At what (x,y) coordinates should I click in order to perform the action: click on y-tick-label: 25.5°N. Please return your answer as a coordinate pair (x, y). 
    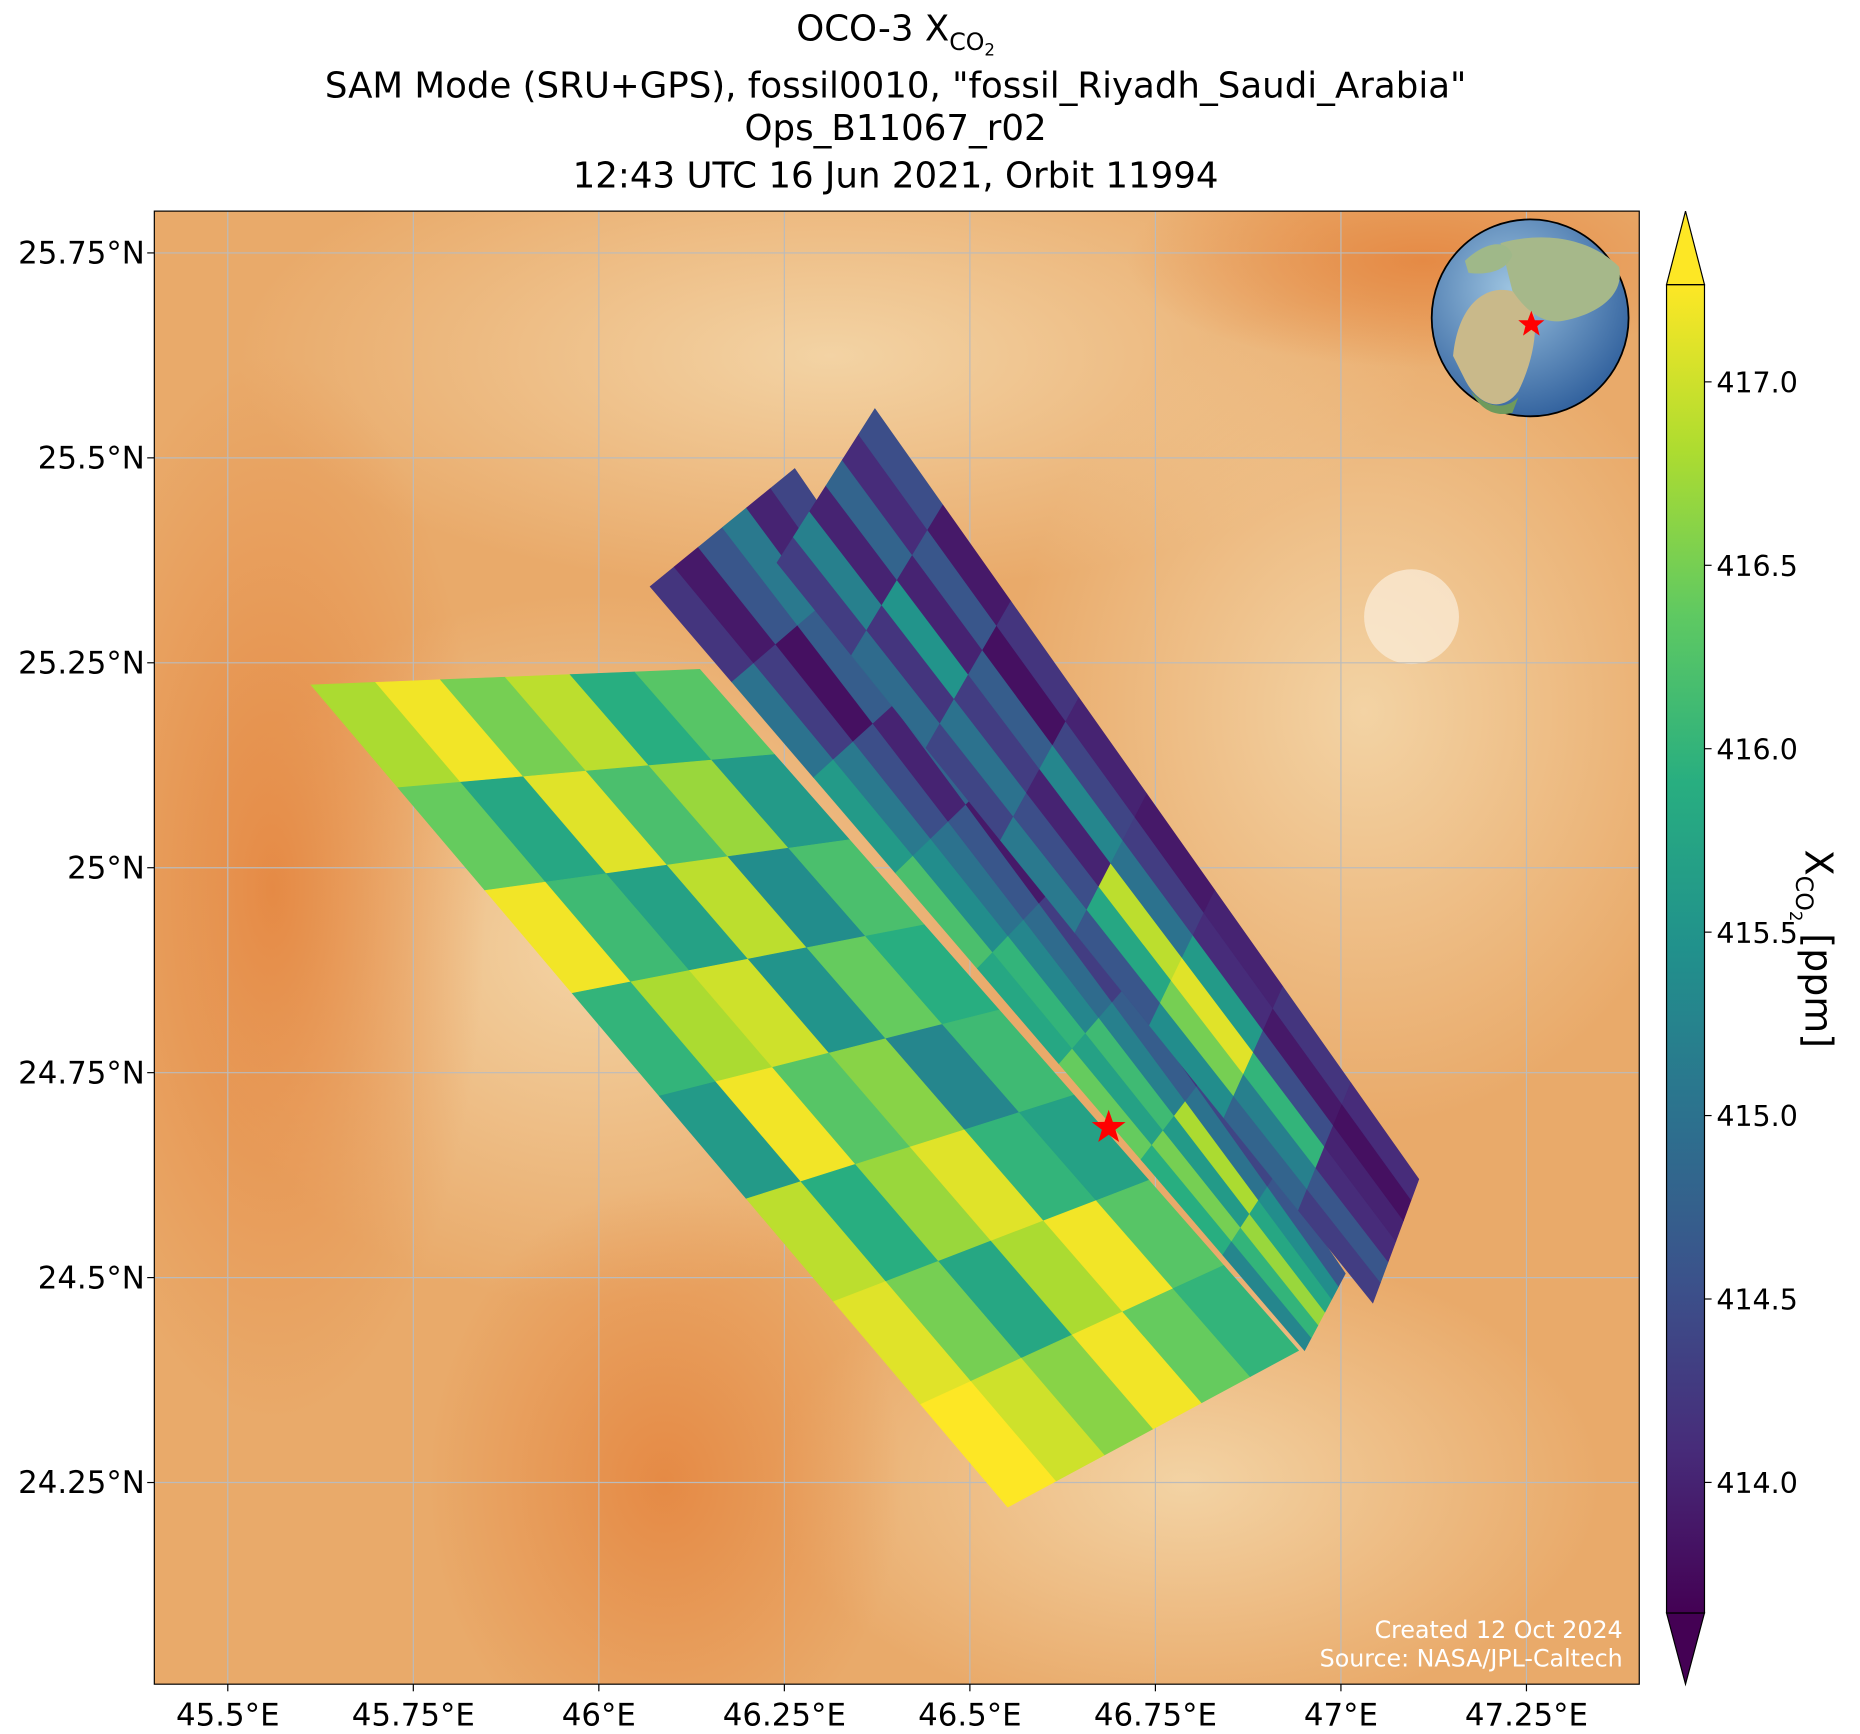
    Looking at the image, I should click on (91, 459).